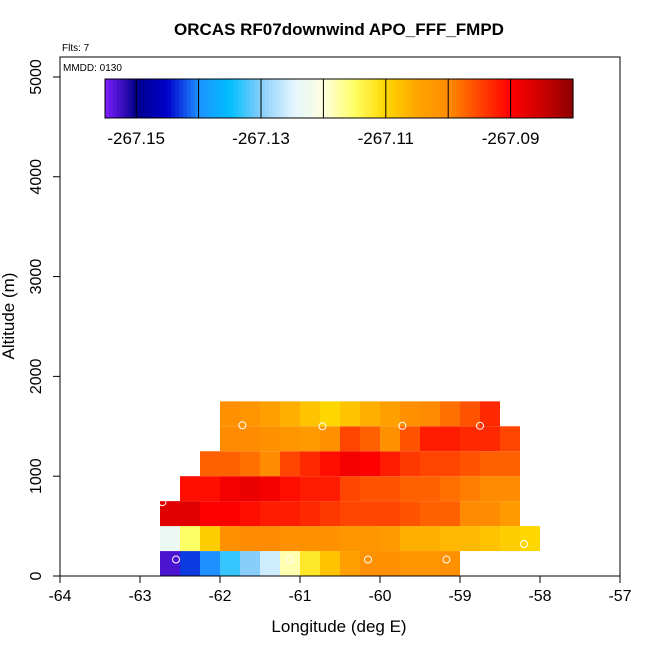 This screenshot has height=650, width=650. I want to click on colorbar-frame, so click(339, 98).